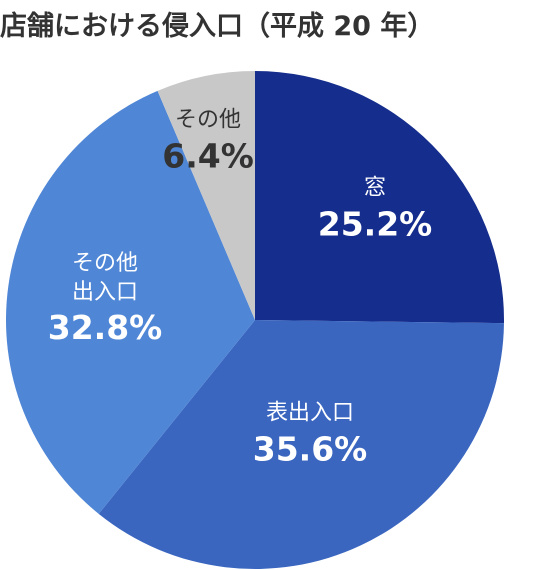  I want to click on chart-title: 店舗における侵入口（平成 20 年）, so click(217, 26).